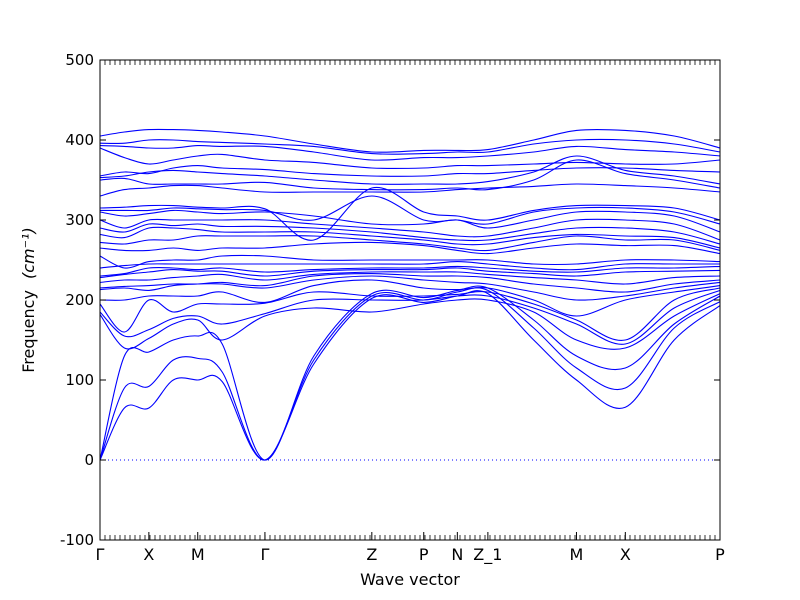 The width and height of the screenshot is (800, 600). What do you see at coordinates (79, 220) in the screenshot?
I see `y-tick-label: 300` at bounding box center [79, 220].